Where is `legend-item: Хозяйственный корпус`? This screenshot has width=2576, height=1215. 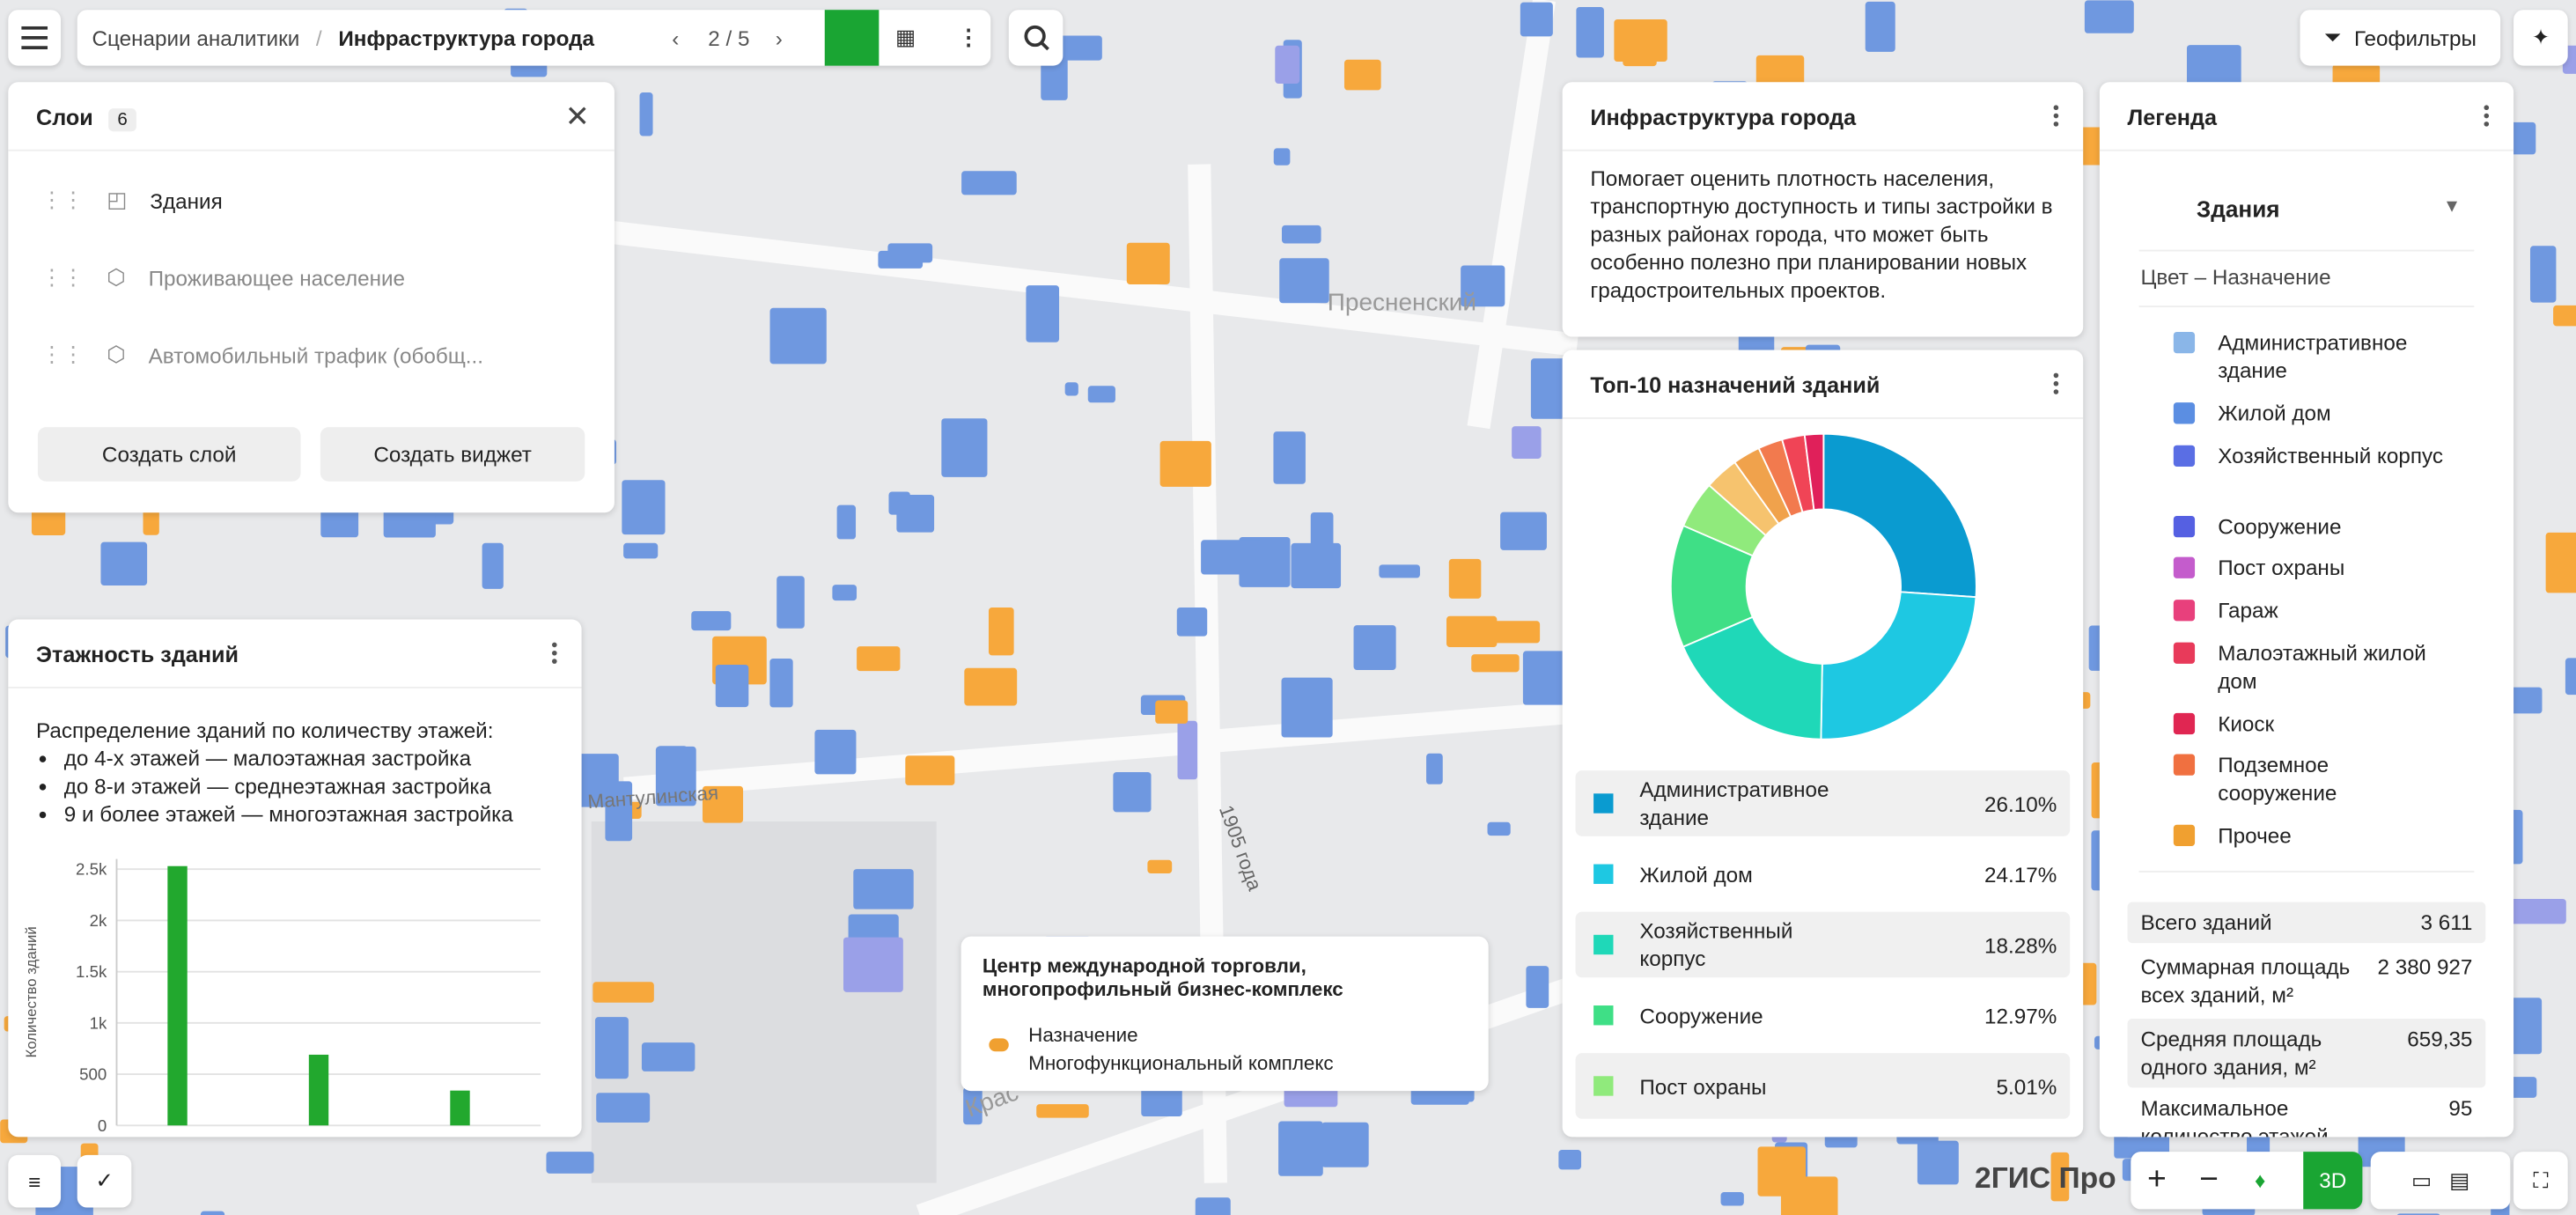 legend-item: Хозяйственный корпус is located at coordinates (2314, 456).